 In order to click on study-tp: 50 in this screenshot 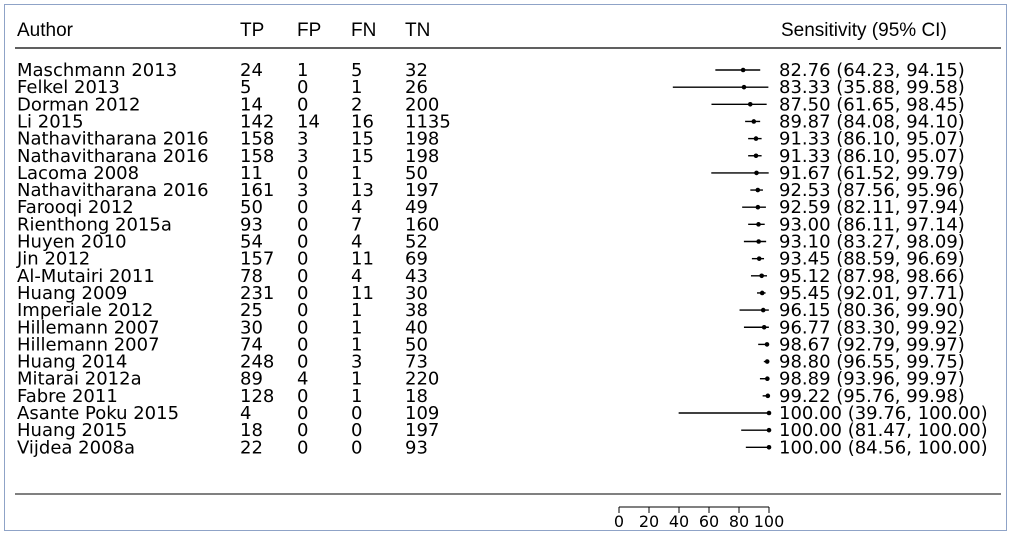, I will do `click(251, 207)`.